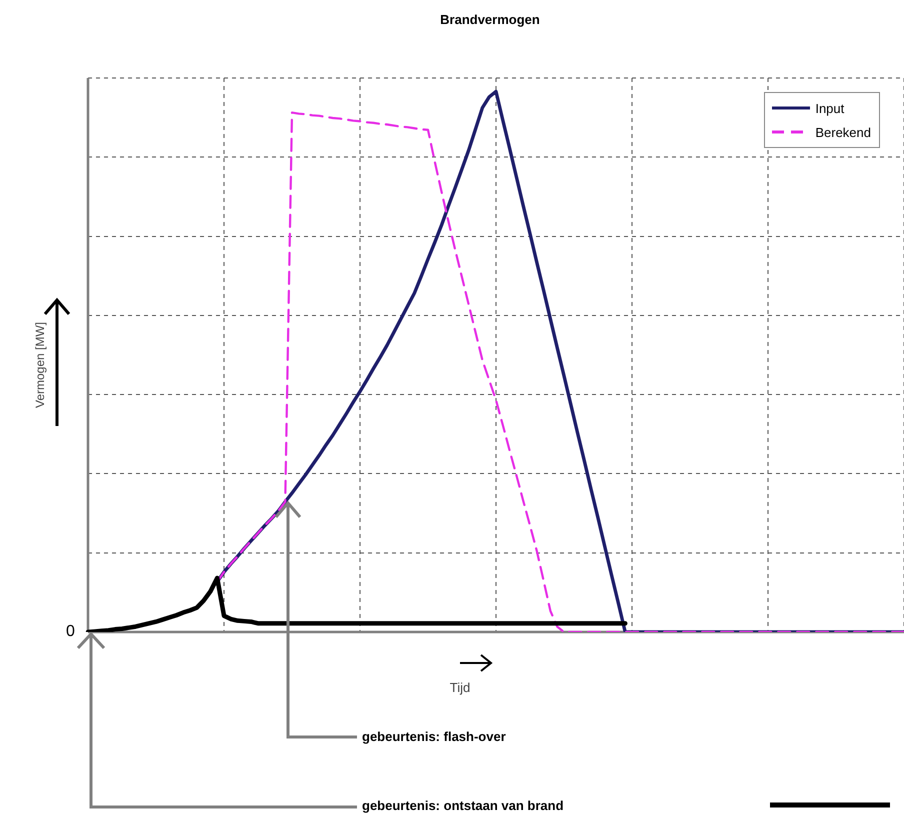 The image size is (904, 817). Describe the element at coordinates (463, 805) in the screenshot. I see `text: gebeurtenis: ontstaan van brand` at that location.